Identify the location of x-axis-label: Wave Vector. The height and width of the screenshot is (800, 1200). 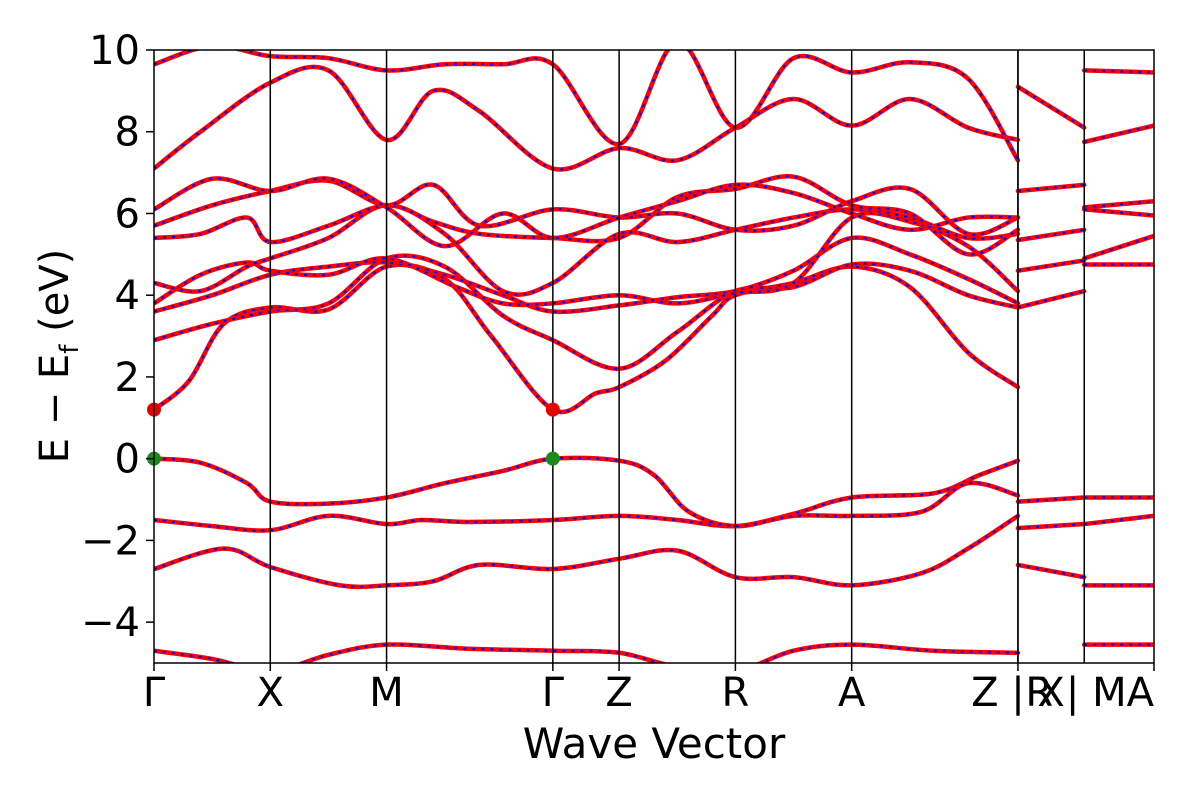
(654, 743).